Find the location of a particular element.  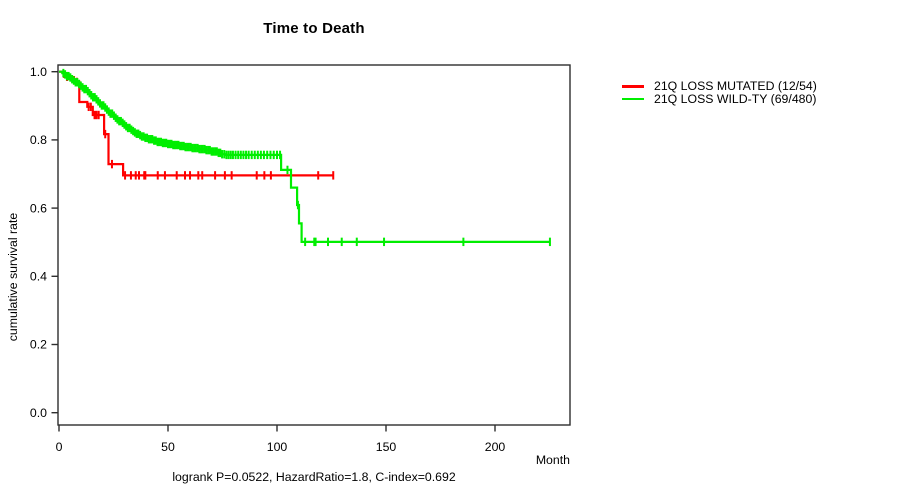

x-axis-tick-label: 150 is located at coordinates (386, 447).